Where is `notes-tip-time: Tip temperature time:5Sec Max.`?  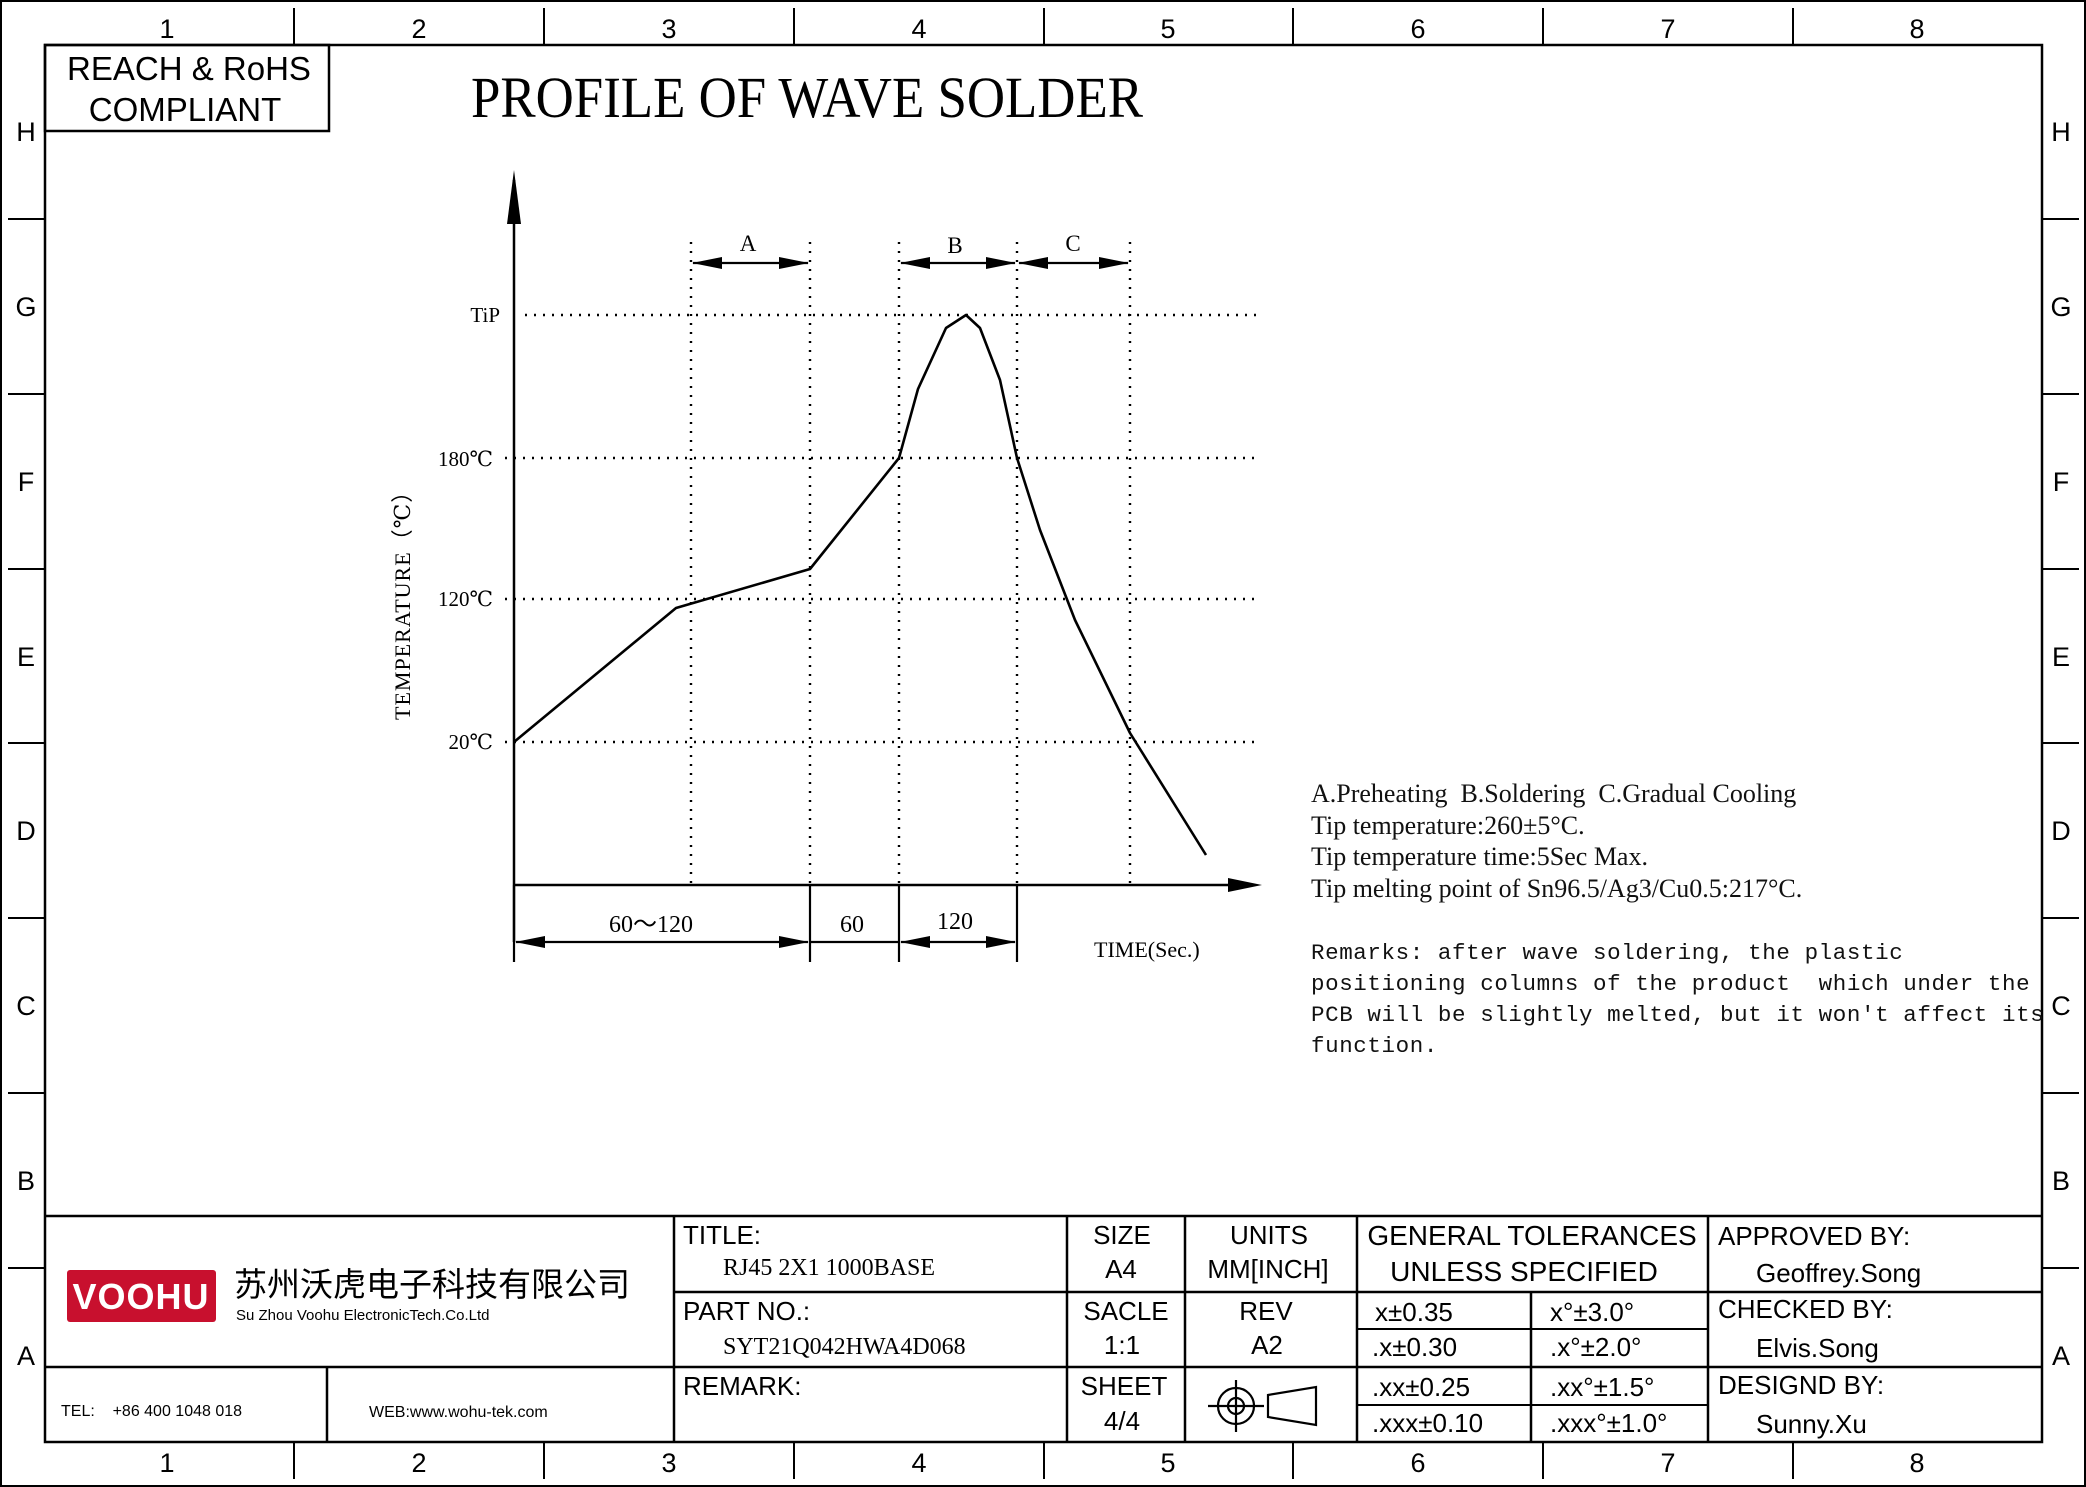 notes-tip-time: Tip temperature time:5Sec Max. is located at coordinates (1479, 856).